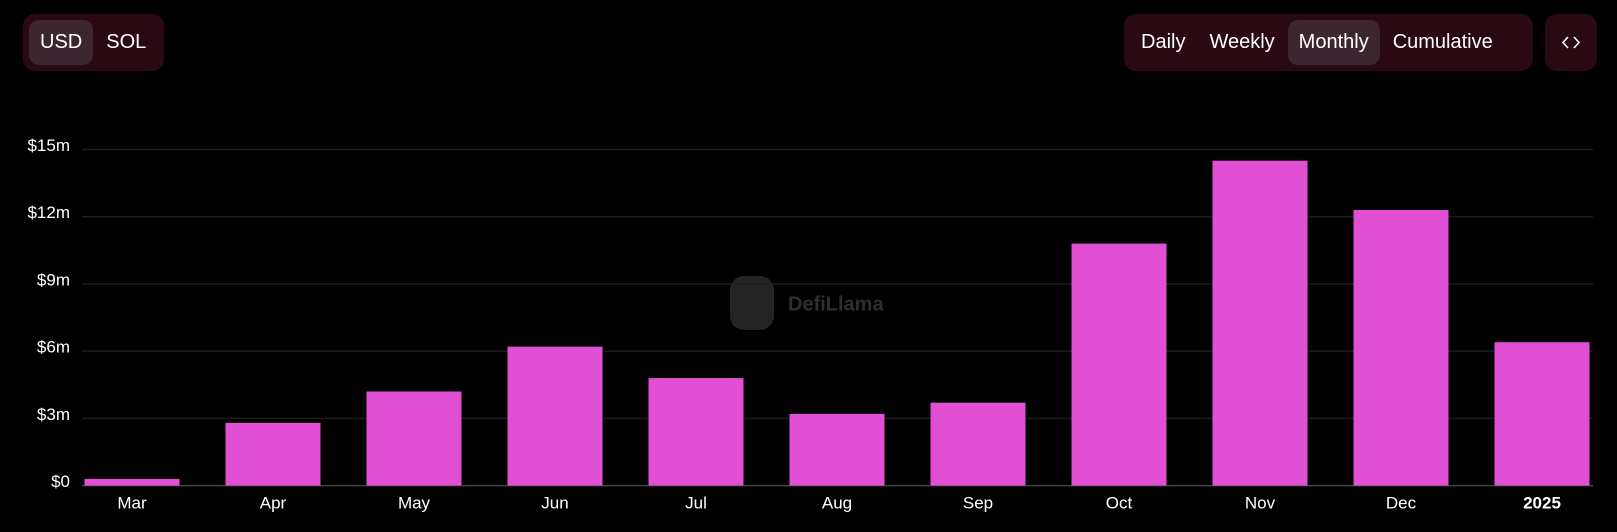 Image resolution: width=1617 pixels, height=532 pixels. I want to click on embed-icon, so click(1571, 42).